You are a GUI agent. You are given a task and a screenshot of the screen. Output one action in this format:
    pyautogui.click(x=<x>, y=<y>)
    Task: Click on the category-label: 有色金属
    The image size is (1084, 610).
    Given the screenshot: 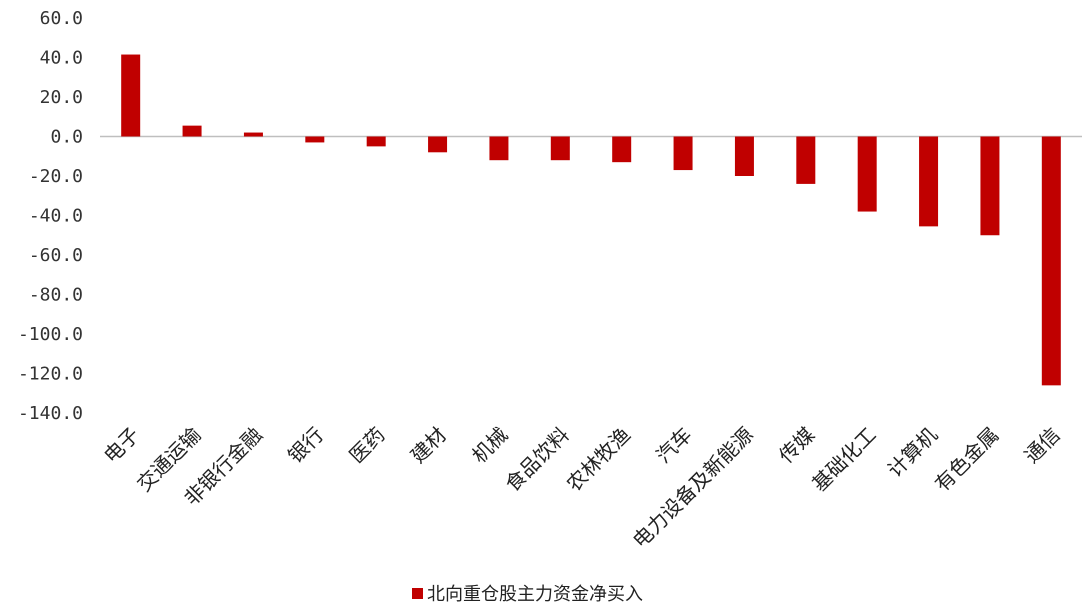 What is the action you would take?
    pyautogui.click(x=967, y=460)
    